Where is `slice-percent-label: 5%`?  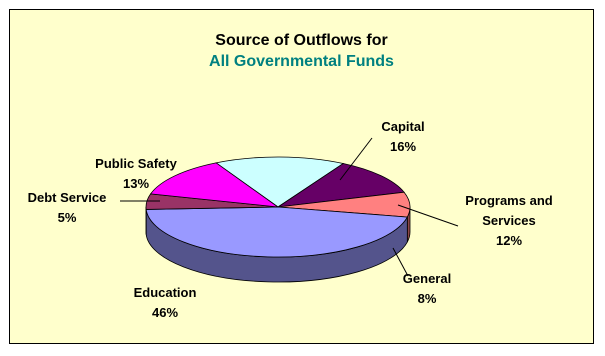 slice-percent-label: 5% is located at coordinates (67, 217).